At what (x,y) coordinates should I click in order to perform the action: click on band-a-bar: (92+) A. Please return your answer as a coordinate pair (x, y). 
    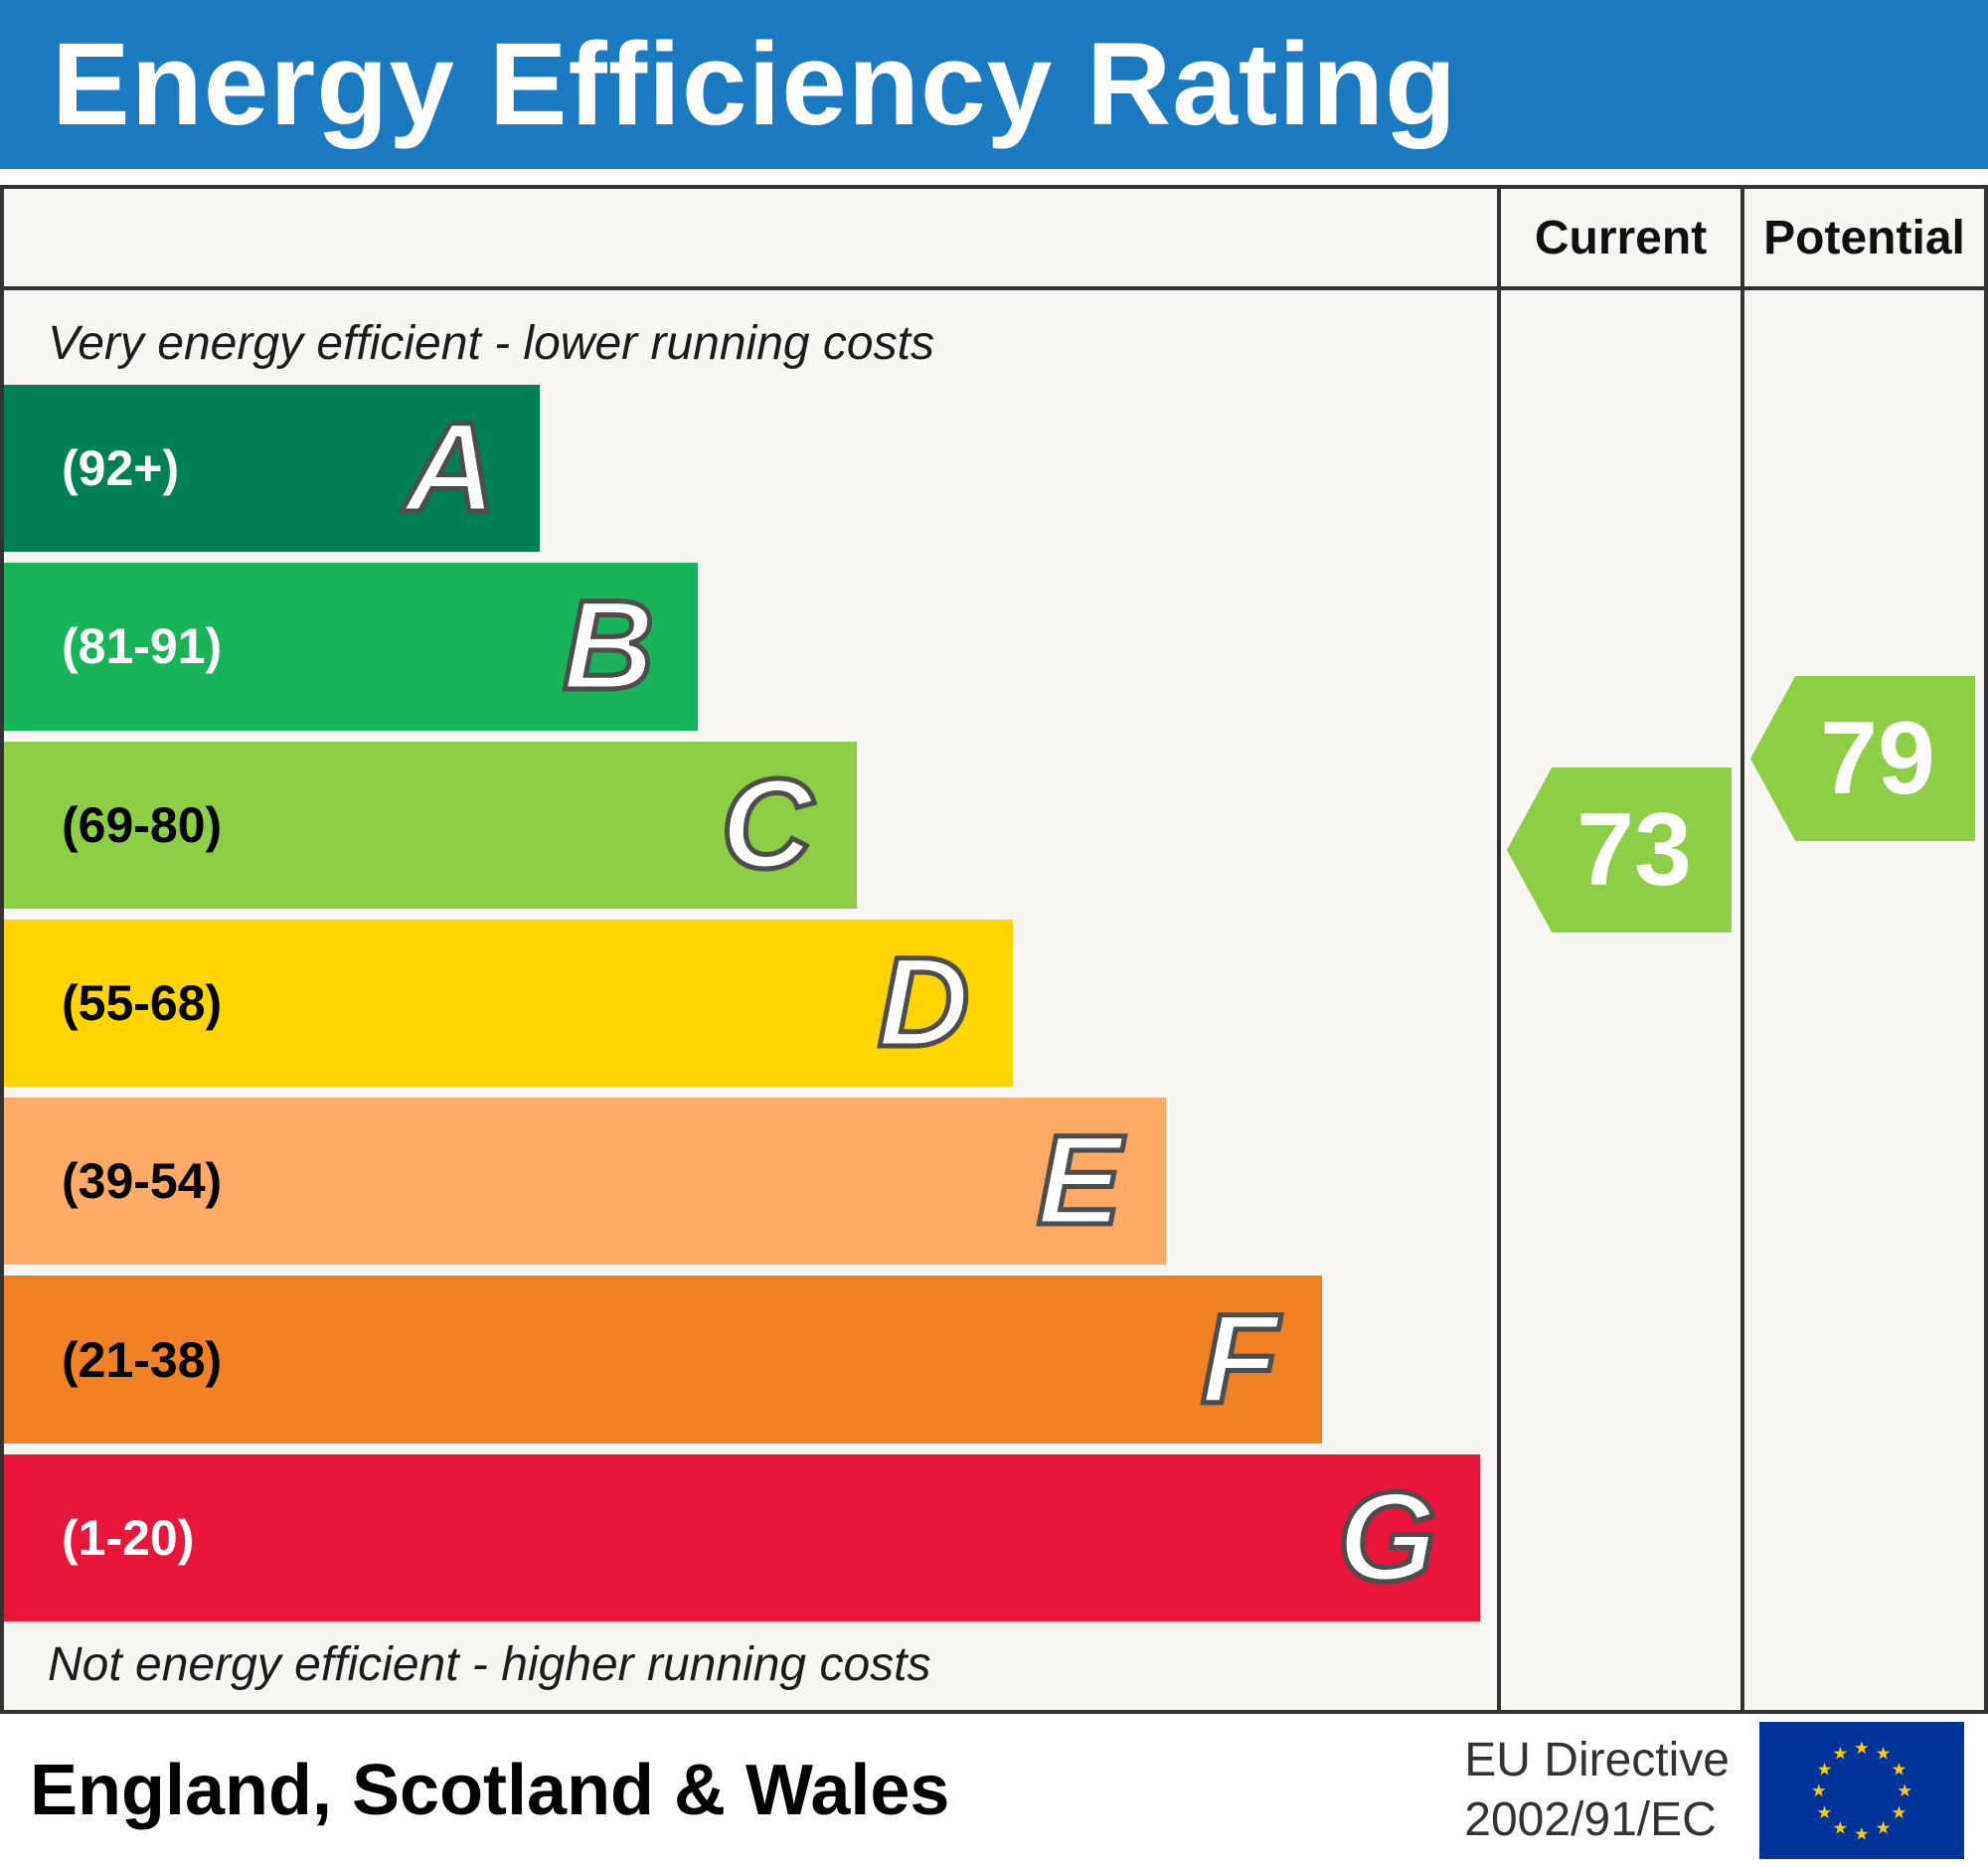
    Looking at the image, I should click on (272, 469).